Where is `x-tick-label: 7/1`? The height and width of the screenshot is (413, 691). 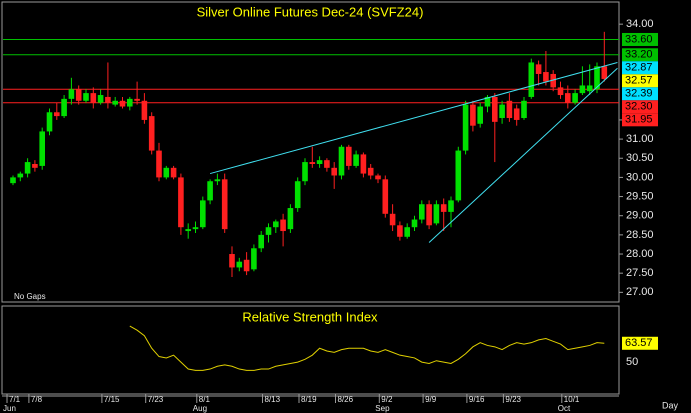
x-tick-label: 7/1 is located at coordinates (15, 399).